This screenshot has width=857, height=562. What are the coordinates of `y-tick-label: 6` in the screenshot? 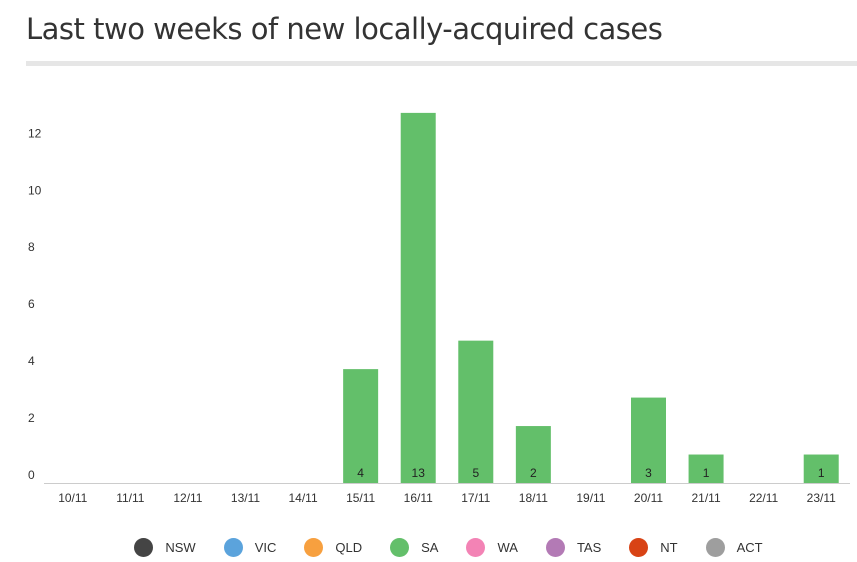 It's located at (31, 304).